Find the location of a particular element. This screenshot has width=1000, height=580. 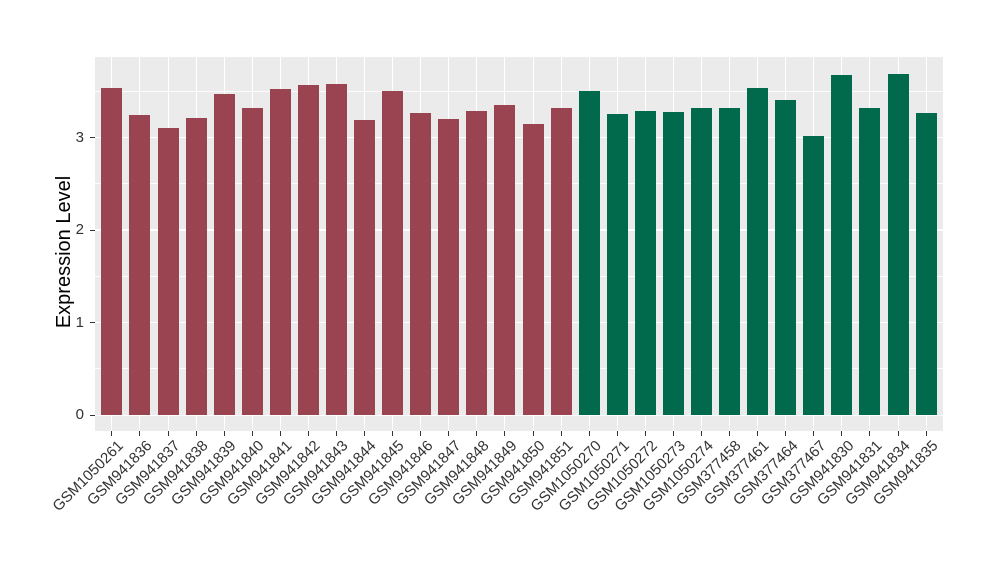

bar-GSM941843 is located at coordinates (336, 249).